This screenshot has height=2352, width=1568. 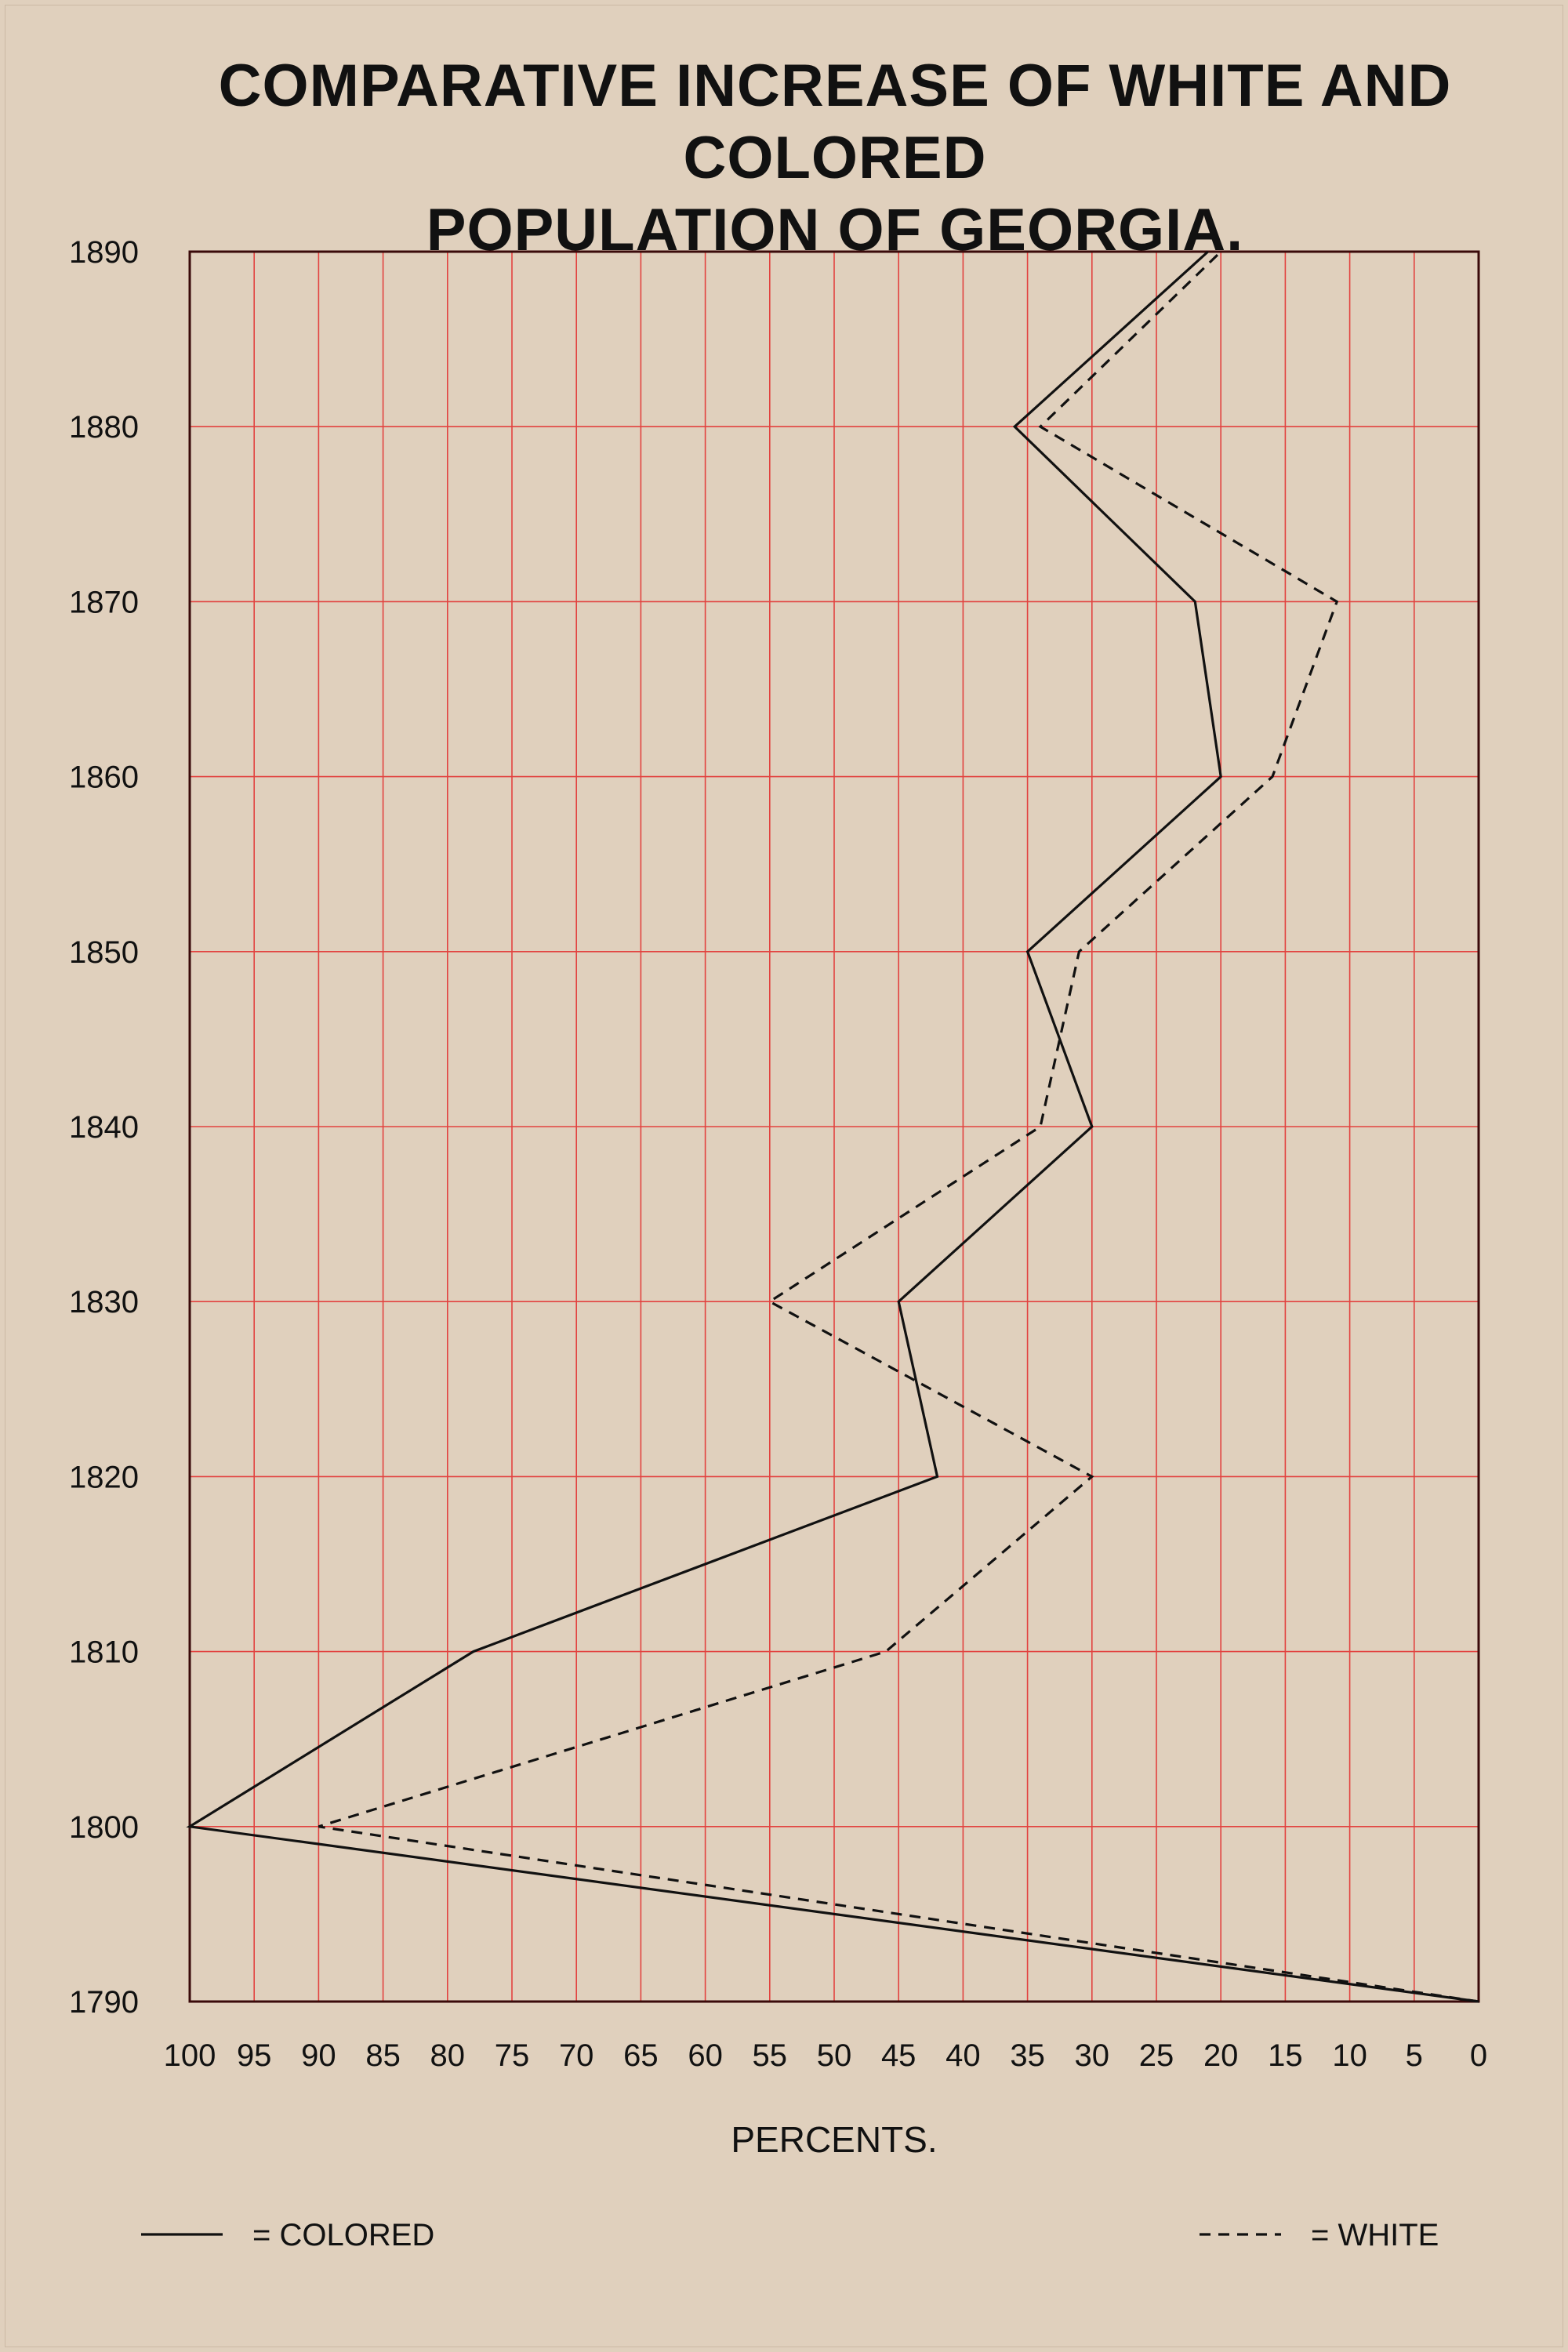 I want to click on x-tick-label-20: 20, so click(x=1221, y=2055).